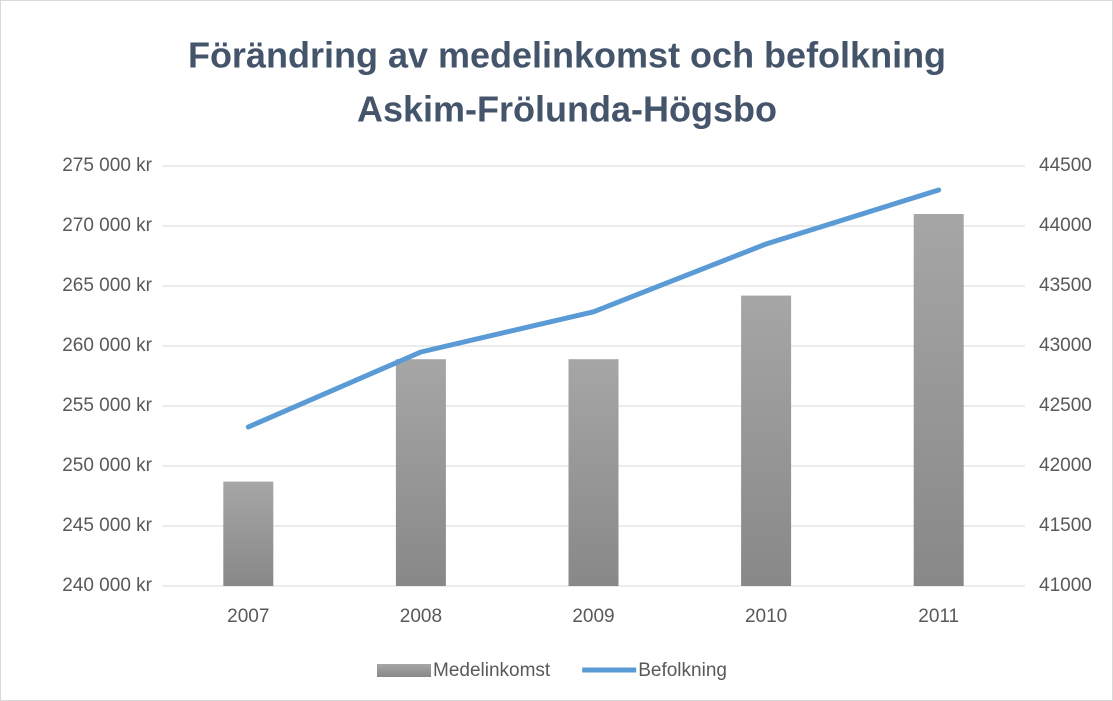  What do you see at coordinates (1065, 345) in the screenshot?
I see `y2-tick-label: 43000` at bounding box center [1065, 345].